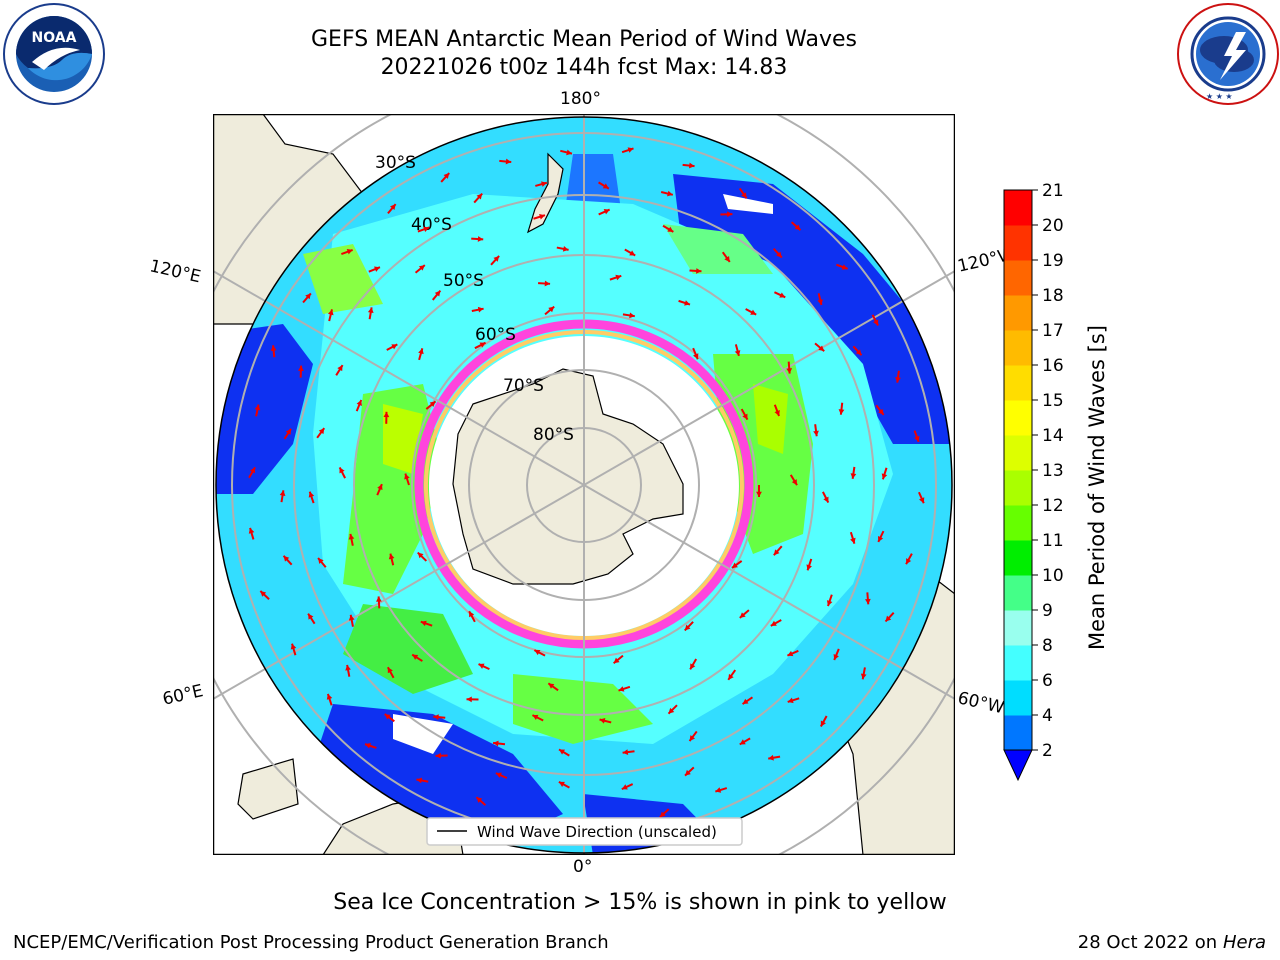  What do you see at coordinates (431, 225) in the screenshot?
I see `lat-label-40s: 40°S` at bounding box center [431, 225].